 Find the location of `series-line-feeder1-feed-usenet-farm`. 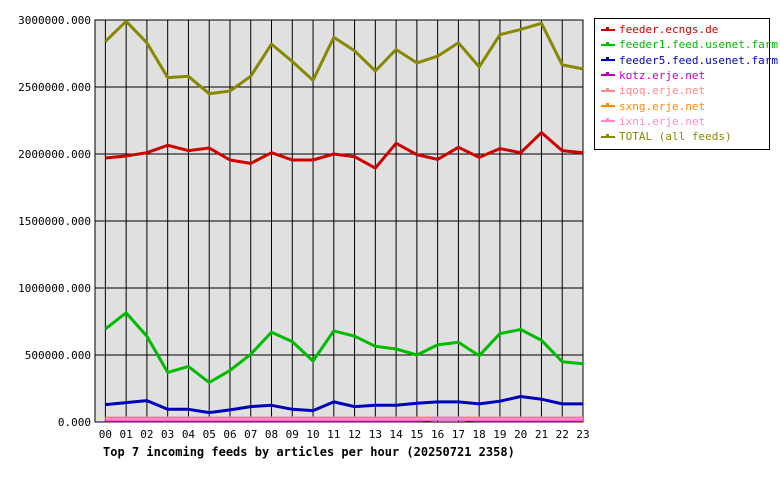

series-line-feeder1-feed-usenet-farm is located at coordinates (344, 347).